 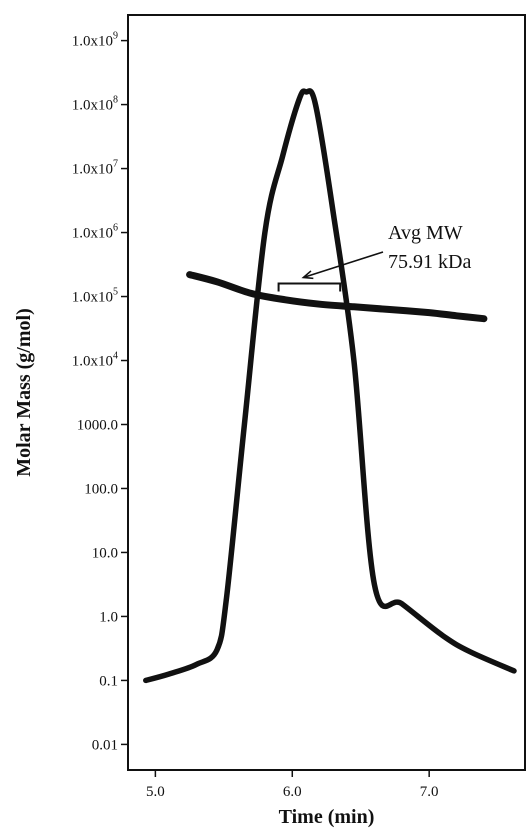 I want to click on molar-mass-series-line, so click(x=337, y=297).